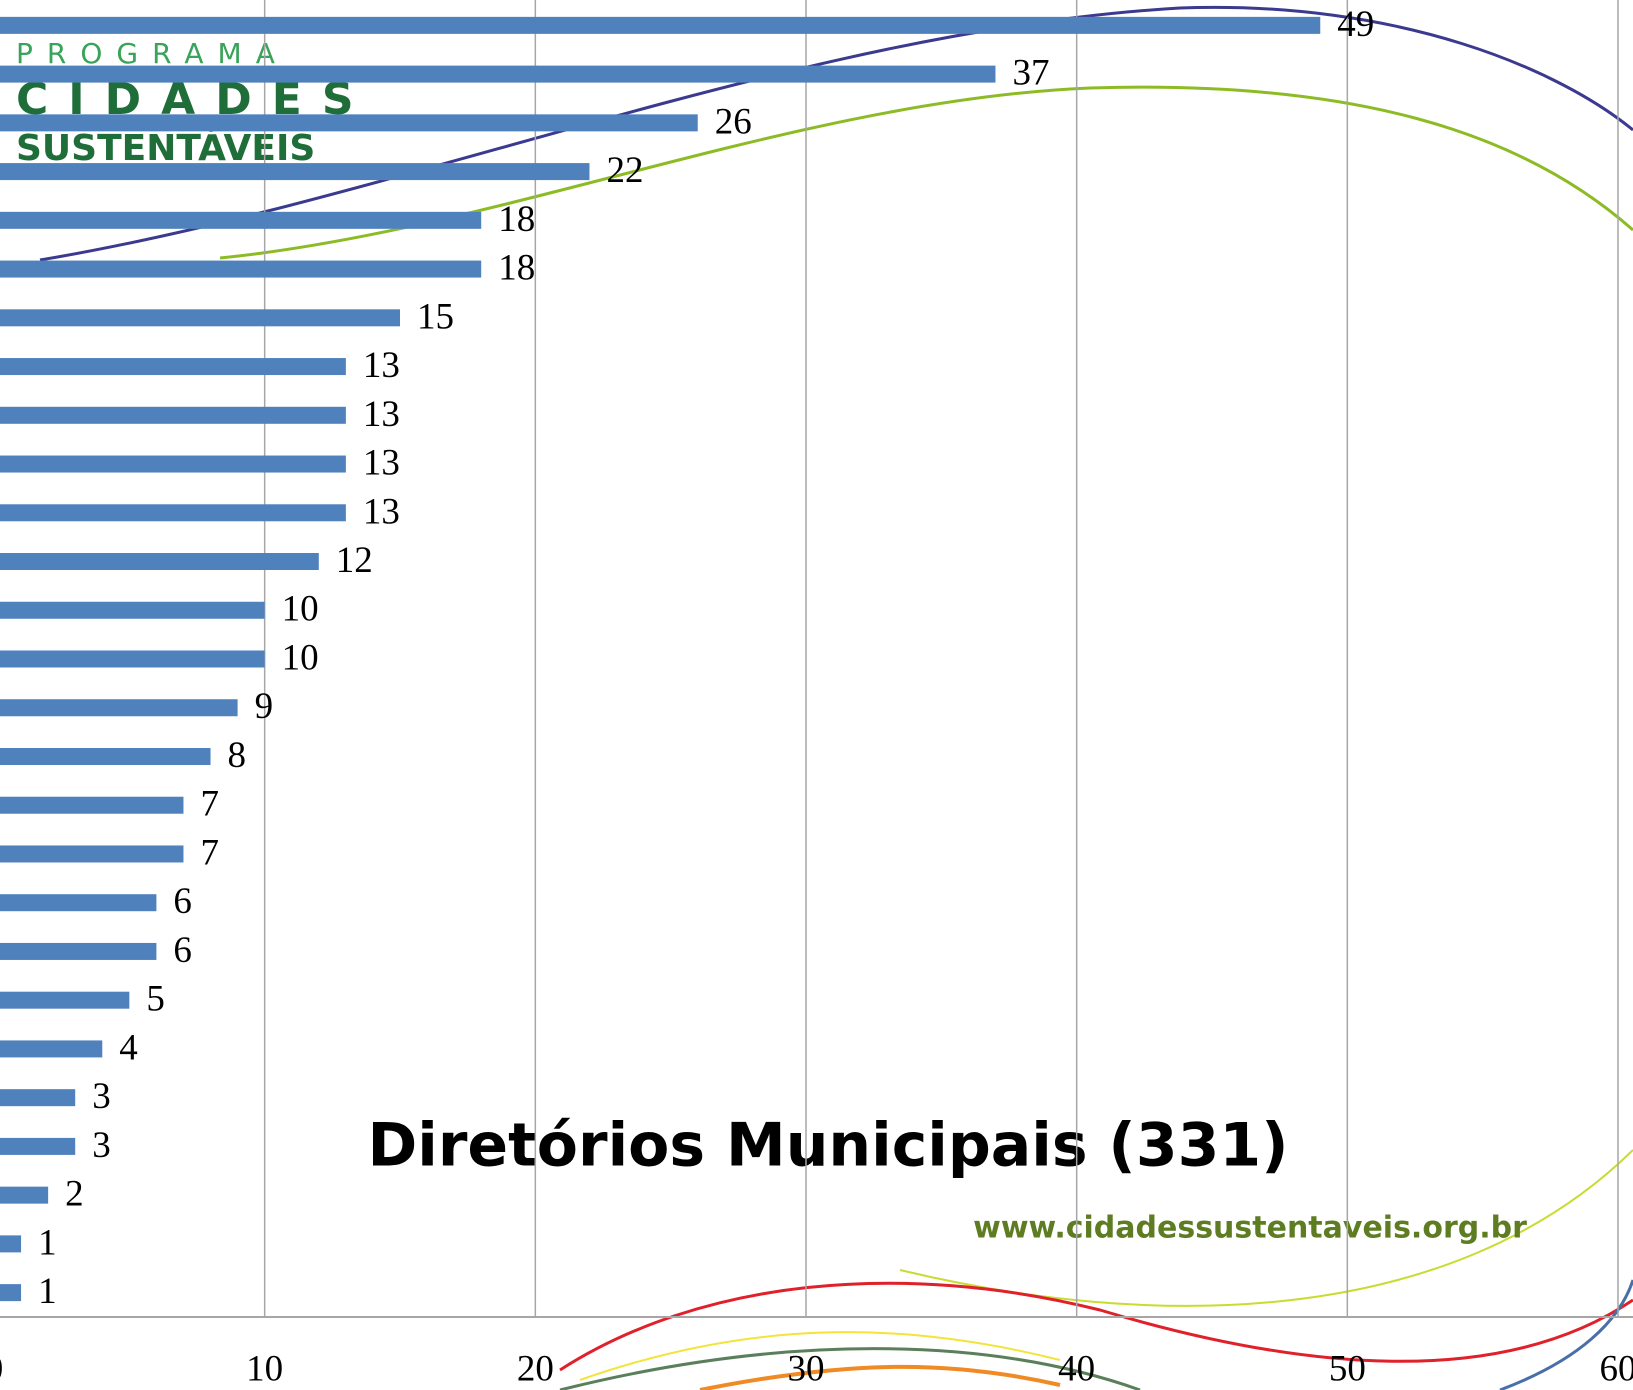  I want to click on x-tick-label: 0, so click(1, 1368).